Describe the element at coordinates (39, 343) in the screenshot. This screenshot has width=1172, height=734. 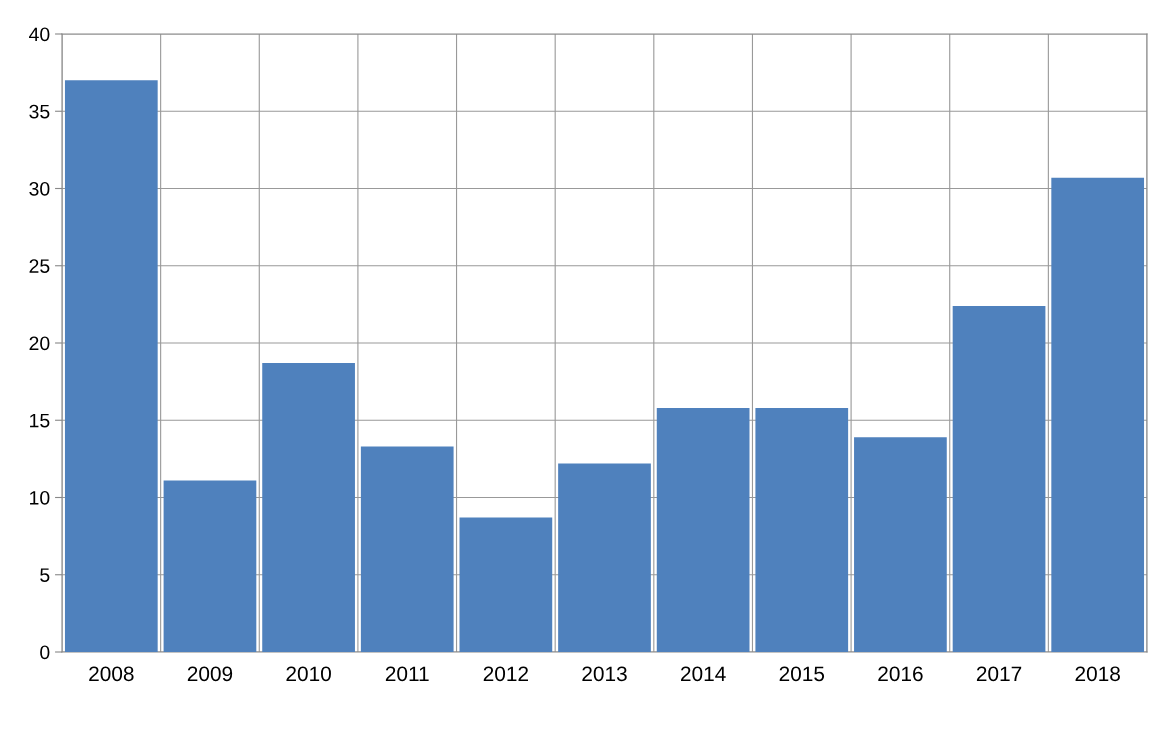
I see `y-tick-label: 20` at that location.